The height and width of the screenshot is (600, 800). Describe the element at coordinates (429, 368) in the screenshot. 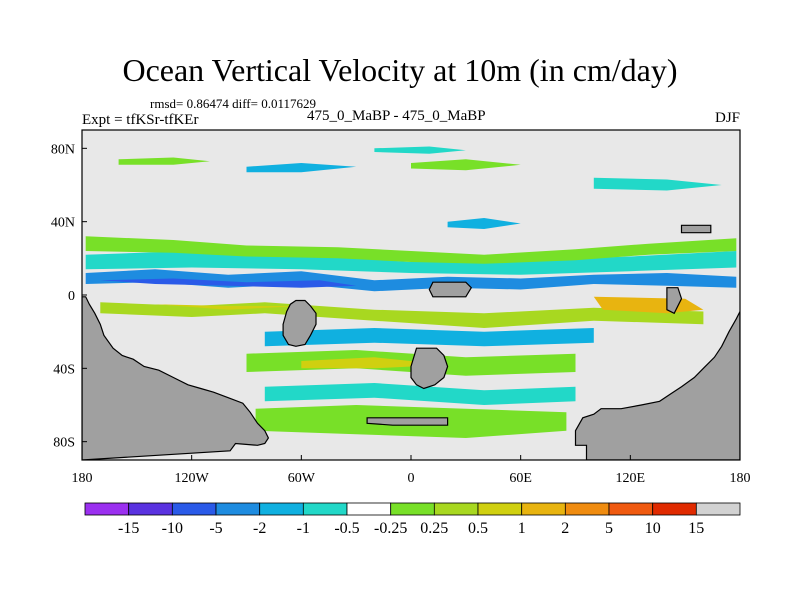

I see `land-central-continent` at that location.